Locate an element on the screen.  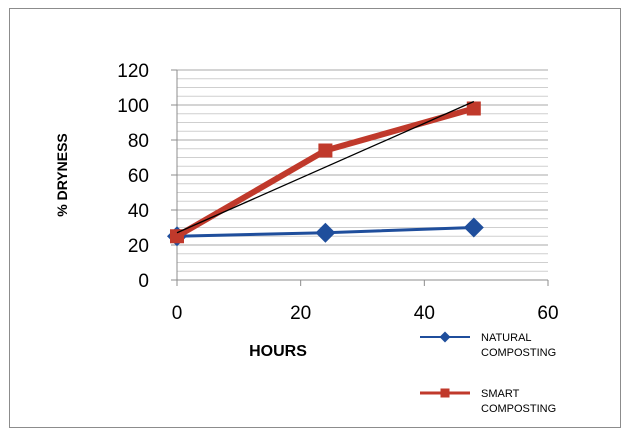
legend-item: SMART COMPOSTING is located at coordinates (488, 400).